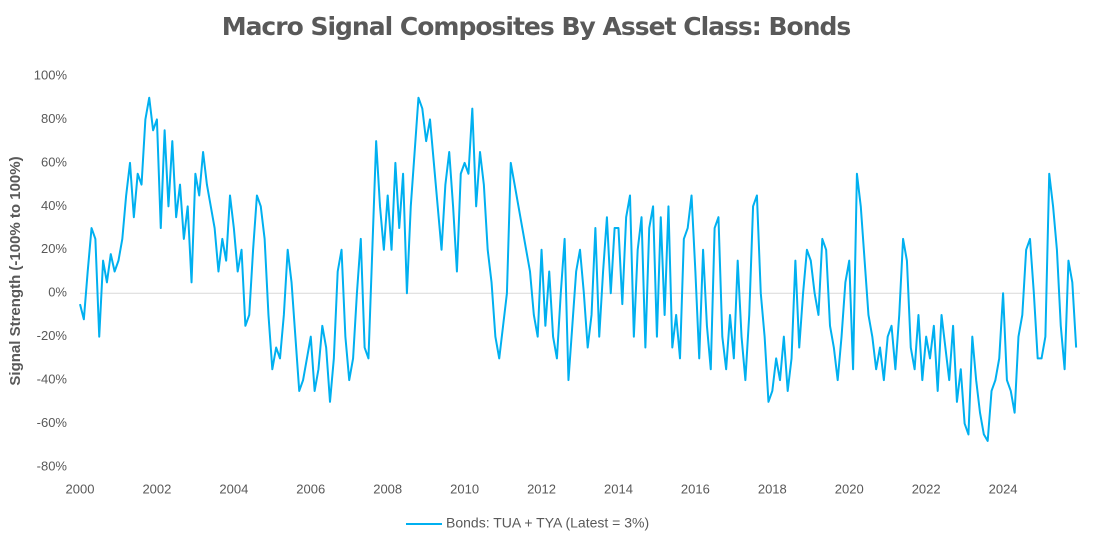  I want to click on x-tick-label: 2000, so click(80, 488).